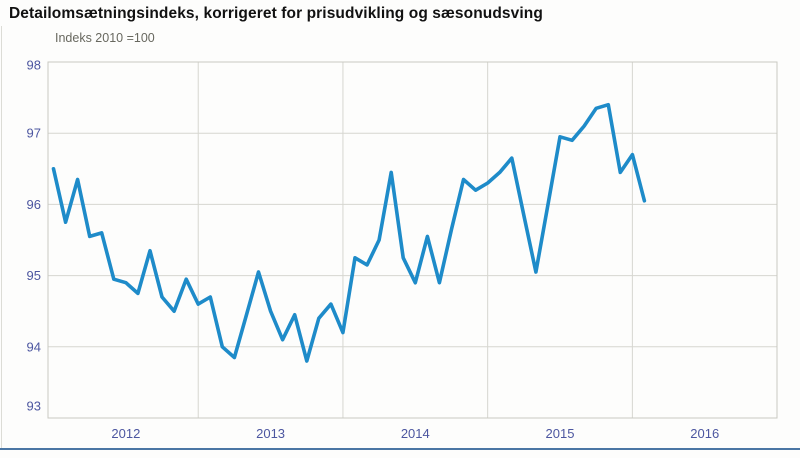 The height and width of the screenshot is (458, 800). Describe the element at coordinates (400, 449) in the screenshot. I see `bottom-rule` at that location.